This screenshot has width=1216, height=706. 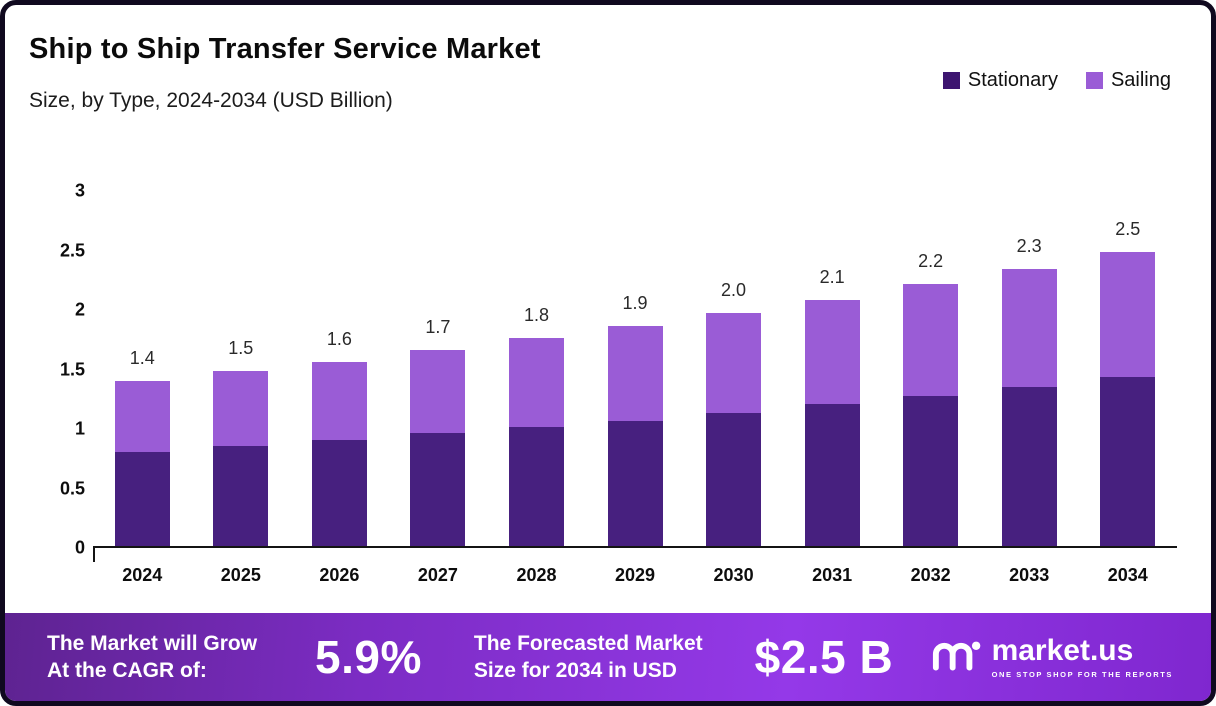 I want to click on cagr-blurb-line1: The Market will Grow, so click(x=152, y=643).